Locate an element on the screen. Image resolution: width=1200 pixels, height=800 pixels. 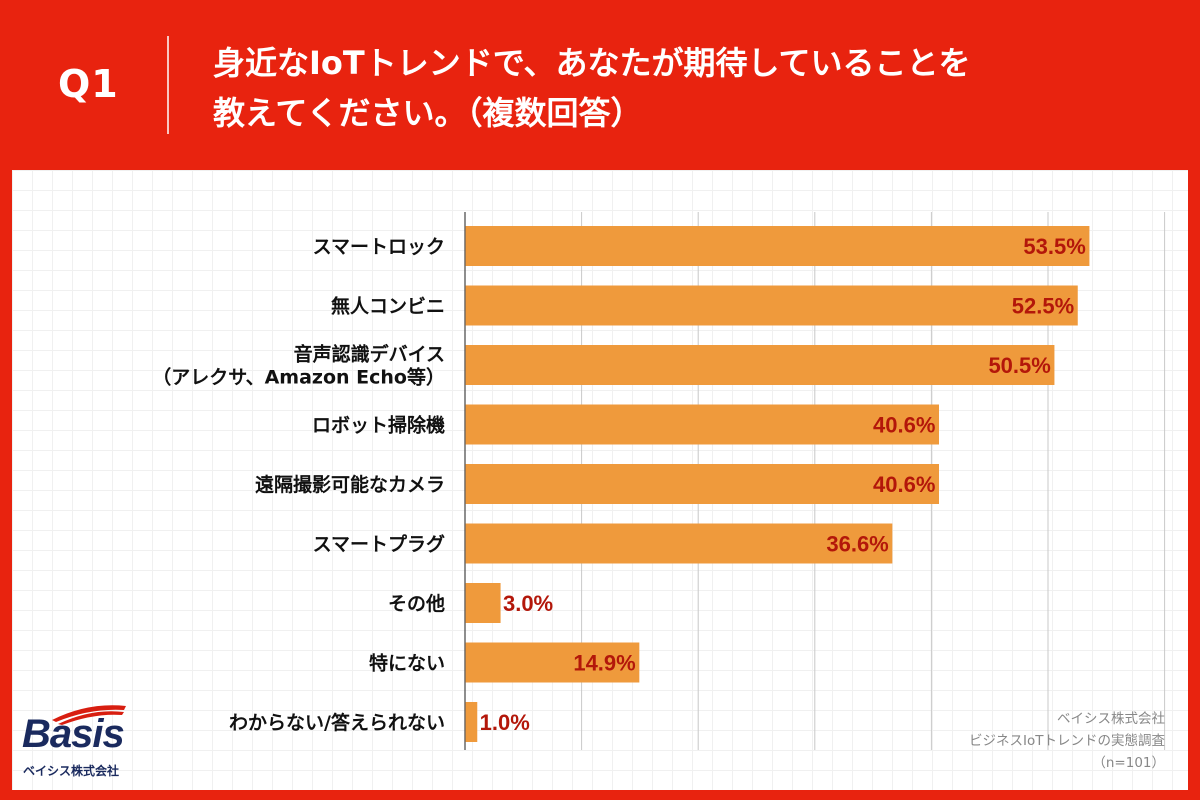
basis-logo: Basis ベイシス株式会社 is located at coordinates (82, 740).